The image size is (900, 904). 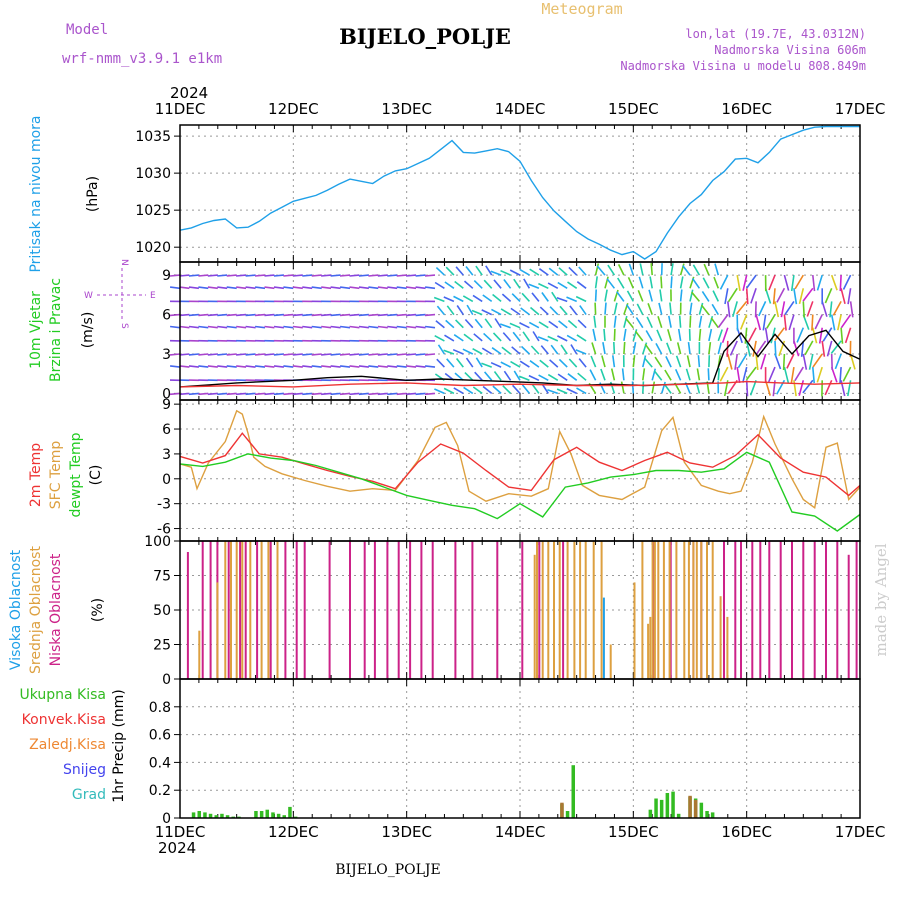 What do you see at coordinates (160, 763) in the screenshot?
I see `y-tick-label: 0.4` at bounding box center [160, 763].